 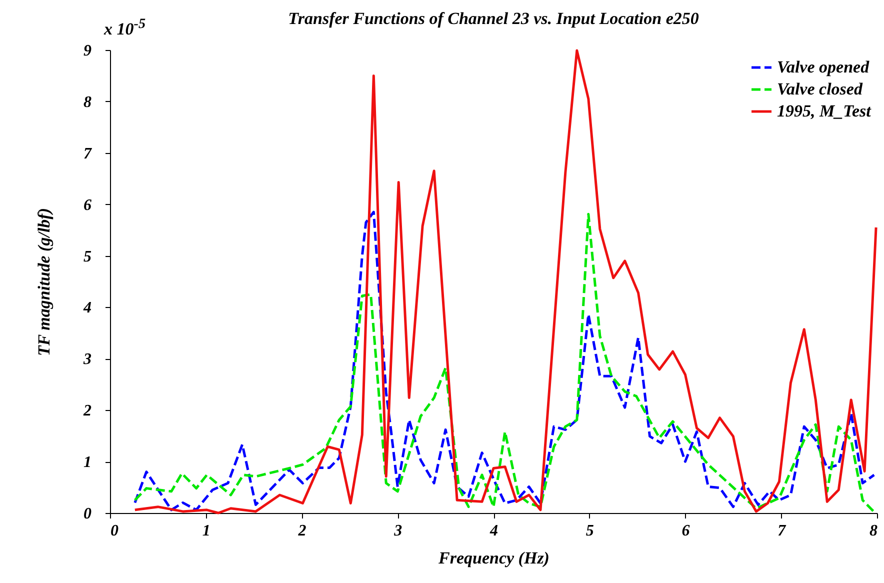 I want to click on x-tick-label: 3, so click(x=397, y=531).